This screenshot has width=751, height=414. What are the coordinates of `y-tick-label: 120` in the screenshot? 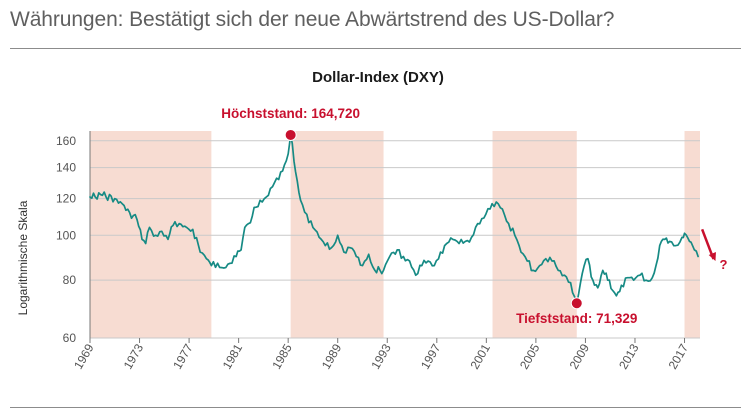 It's located at (66, 199).